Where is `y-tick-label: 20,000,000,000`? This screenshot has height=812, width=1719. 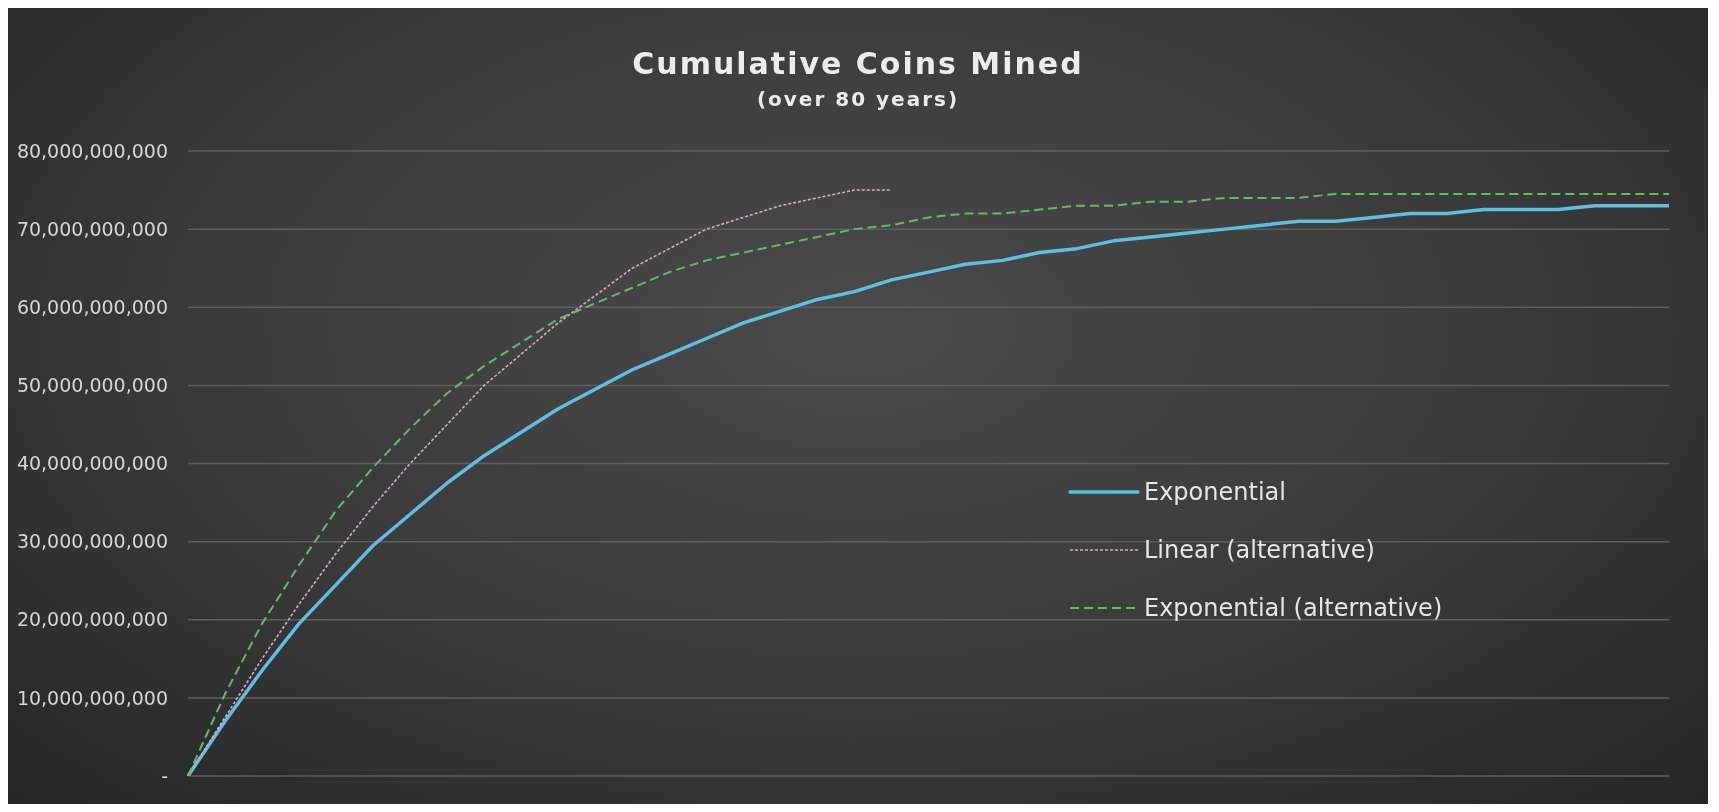 y-tick-label: 20,000,000,000 is located at coordinates (92, 619).